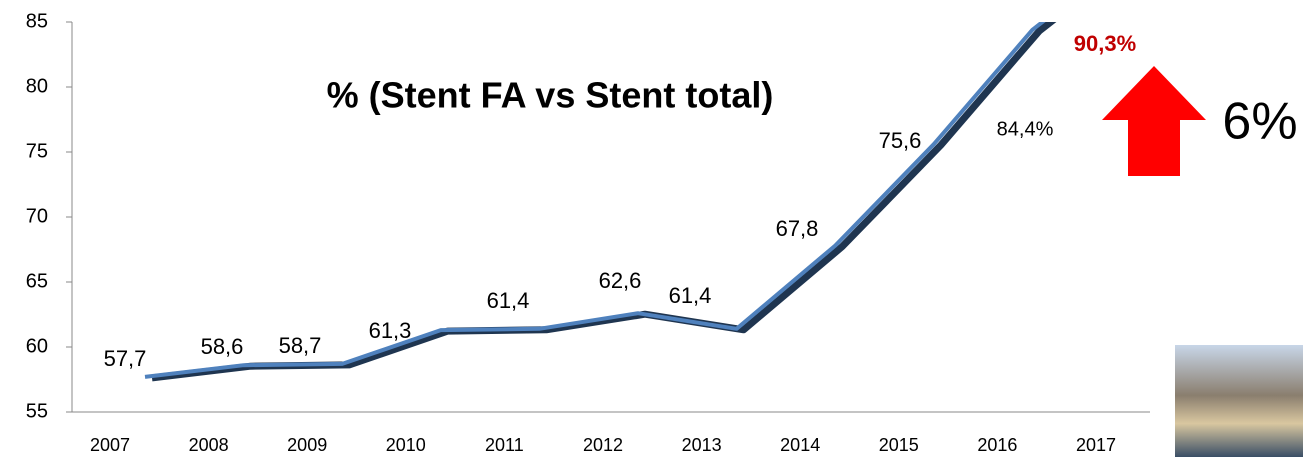  I want to click on y-tick-label: 55, so click(37, 411).